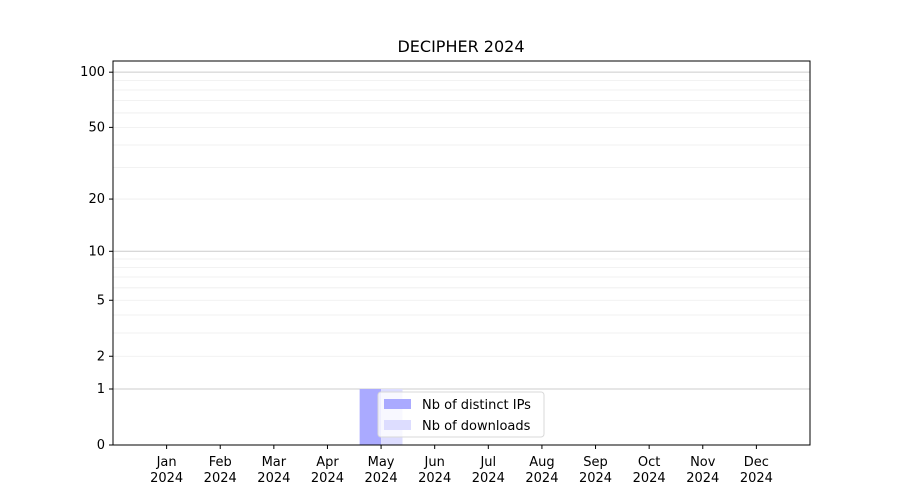 The height and width of the screenshot is (504, 900). I want to click on x-tick-label: Mar, so click(274, 462).